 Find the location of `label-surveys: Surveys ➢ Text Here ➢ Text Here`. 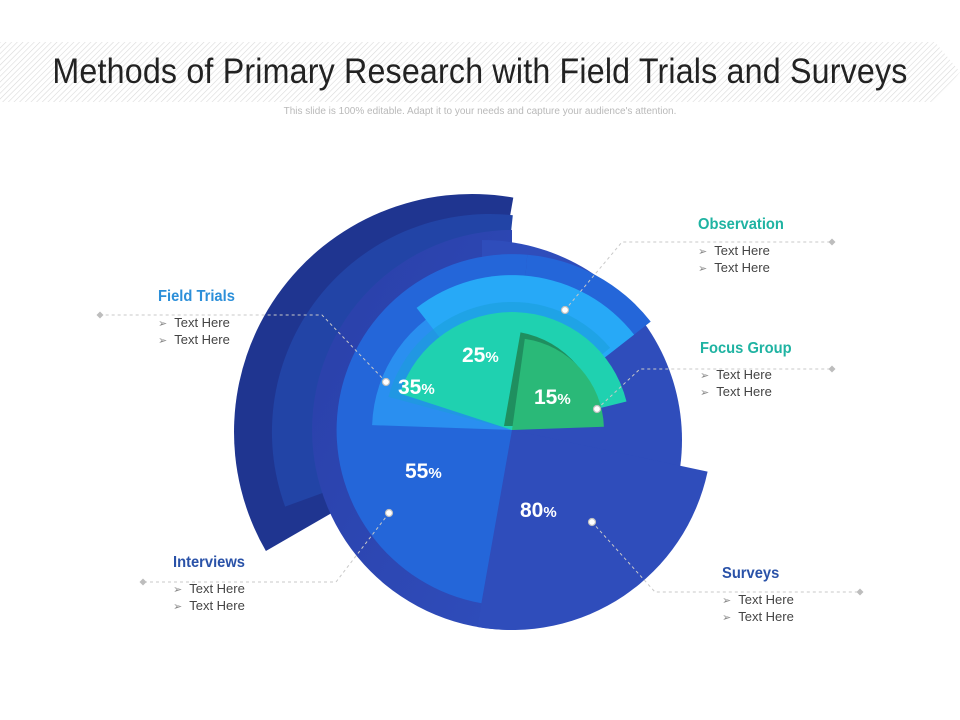

label-surveys: Surveys ➢ Text Here ➢ Text Here is located at coordinates (758, 594).